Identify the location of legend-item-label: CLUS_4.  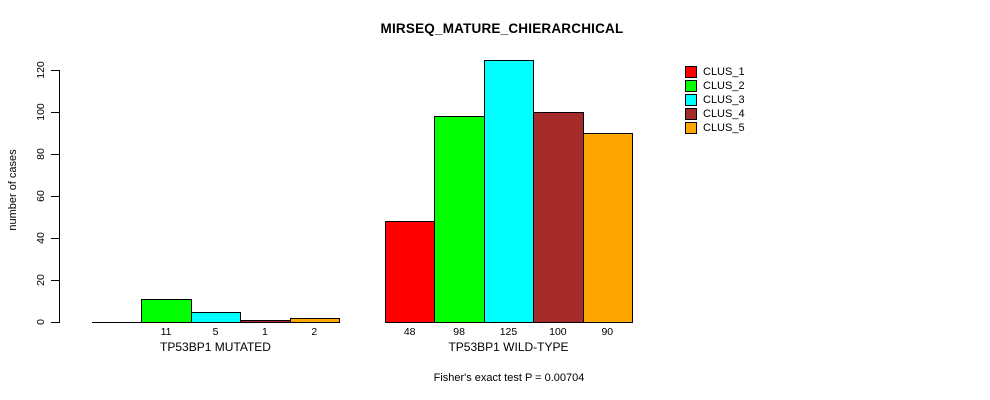
(724, 114).